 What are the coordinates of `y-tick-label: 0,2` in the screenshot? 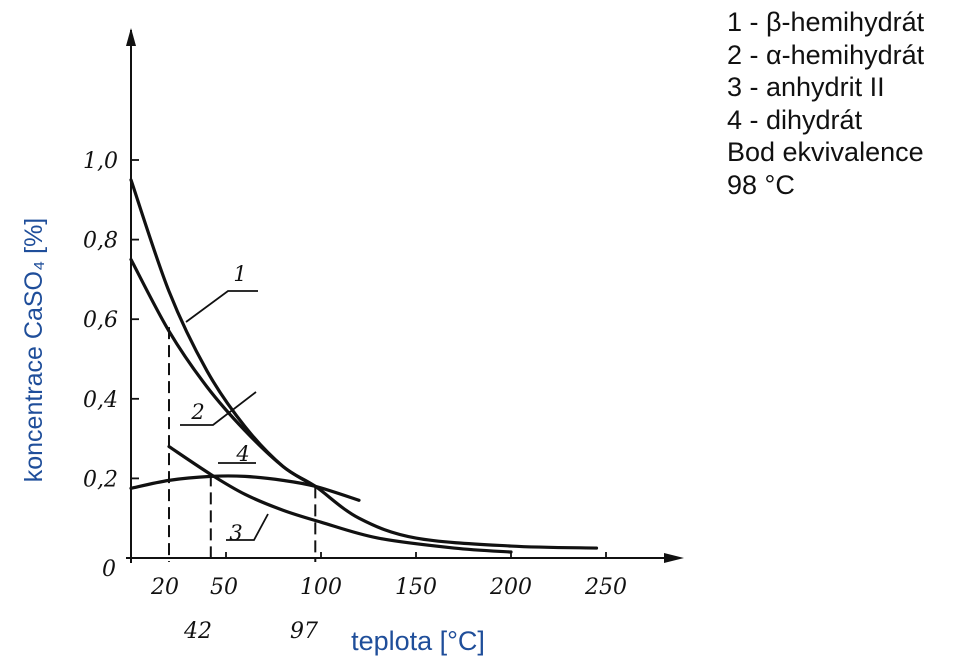 It's located at (100, 479).